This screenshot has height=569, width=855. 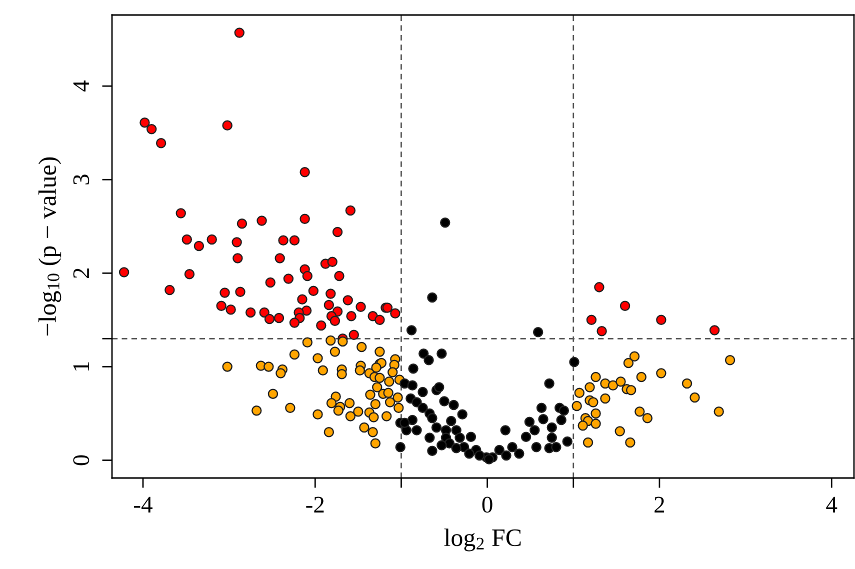 What do you see at coordinates (487, 504) in the screenshot?
I see `x-tick-label: 0` at bounding box center [487, 504].